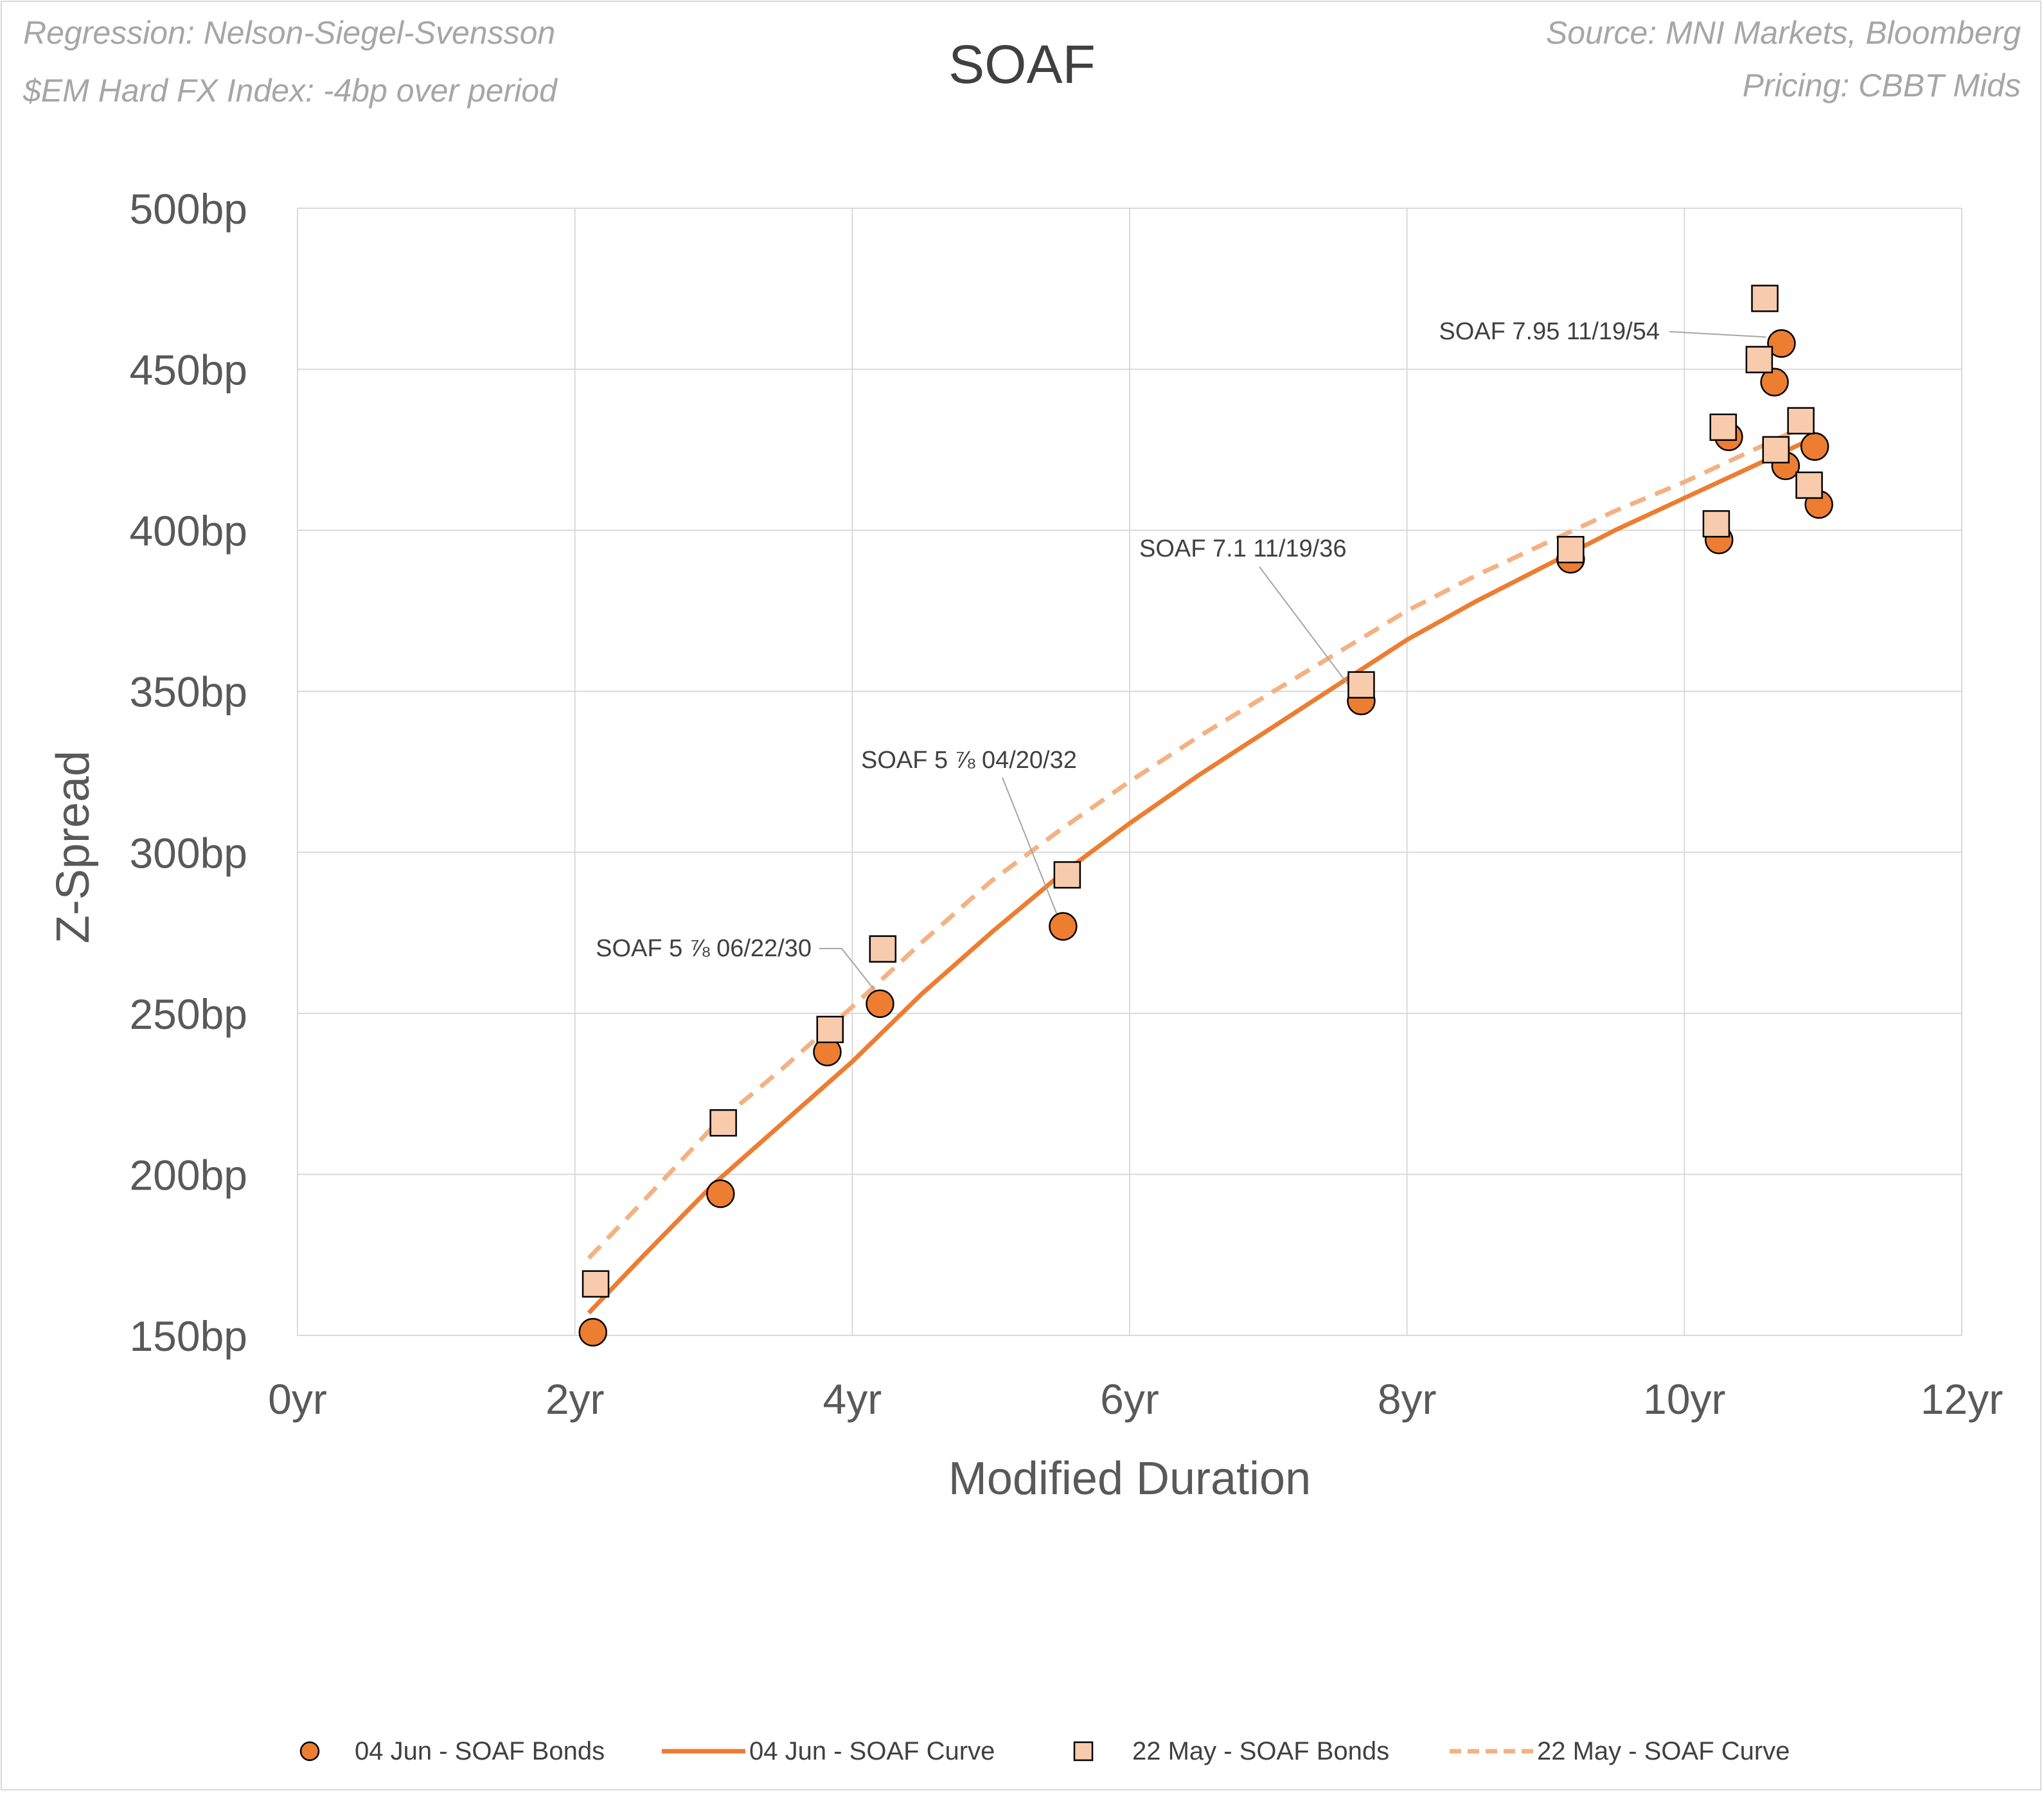  Describe the element at coordinates (1550, 331) in the screenshot. I see `bond-annotation-label: SOAF 7.95 11/19/54` at that location.